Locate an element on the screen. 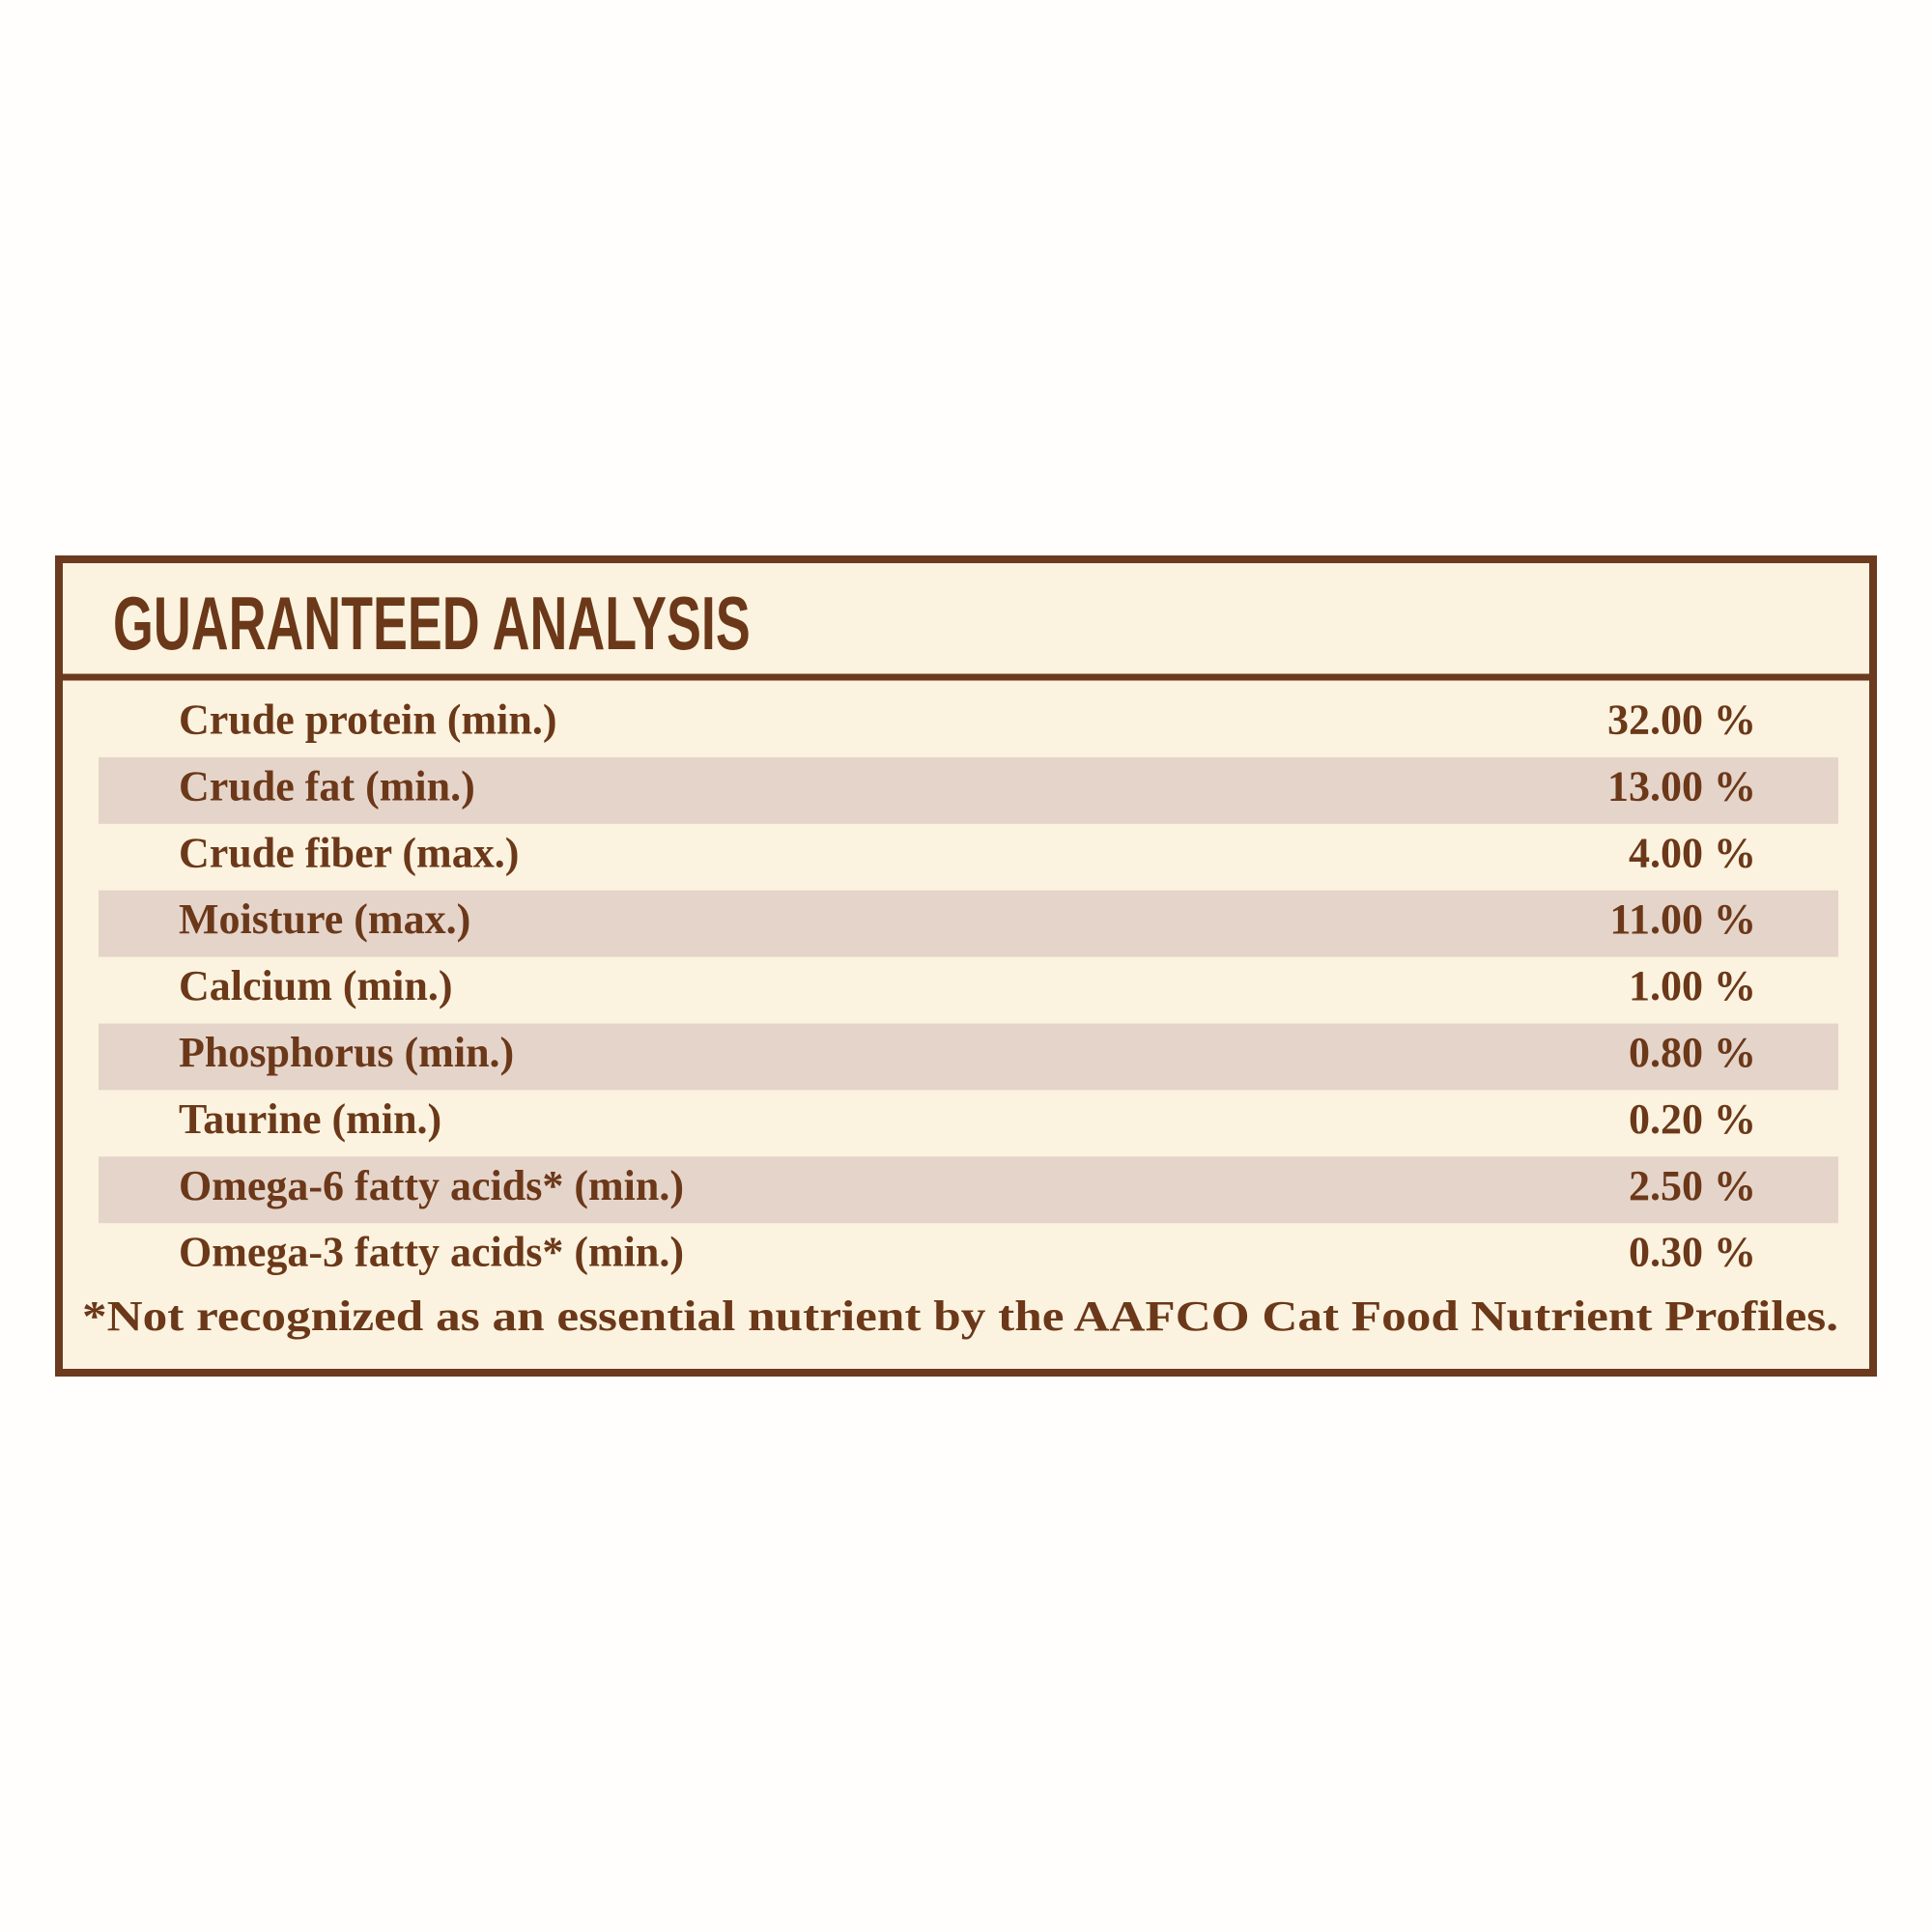 This screenshot has height=1932, width=1932. nutrient-label: Omega-3 fatty acids* (min.) is located at coordinates (431, 1252).